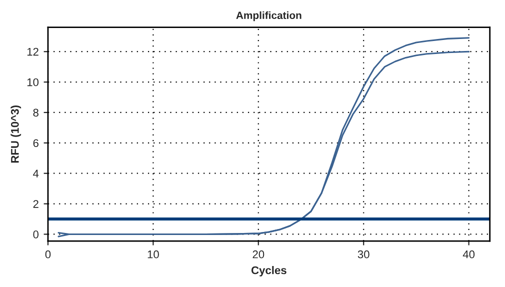 The image size is (505, 287). What do you see at coordinates (35, 204) in the screenshot?
I see `y-tick-label: 2` at bounding box center [35, 204].